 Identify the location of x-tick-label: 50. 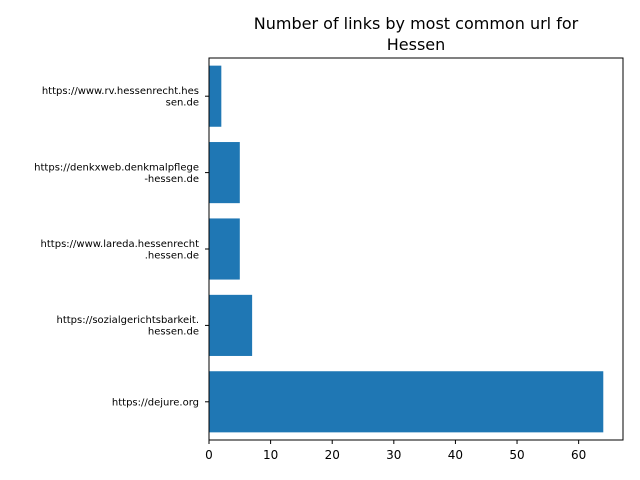
(516, 455).